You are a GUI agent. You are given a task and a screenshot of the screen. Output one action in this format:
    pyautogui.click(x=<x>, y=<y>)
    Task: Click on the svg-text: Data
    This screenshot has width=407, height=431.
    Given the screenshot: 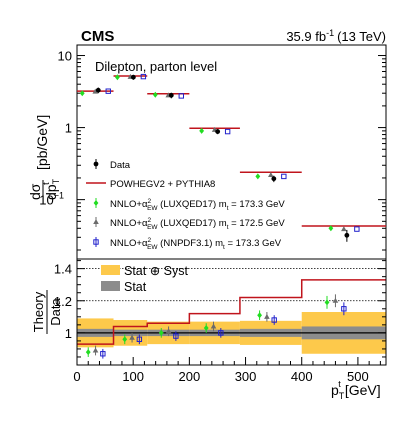 What is the action you would take?
    pyautogui.click(x=55, y=312)
    